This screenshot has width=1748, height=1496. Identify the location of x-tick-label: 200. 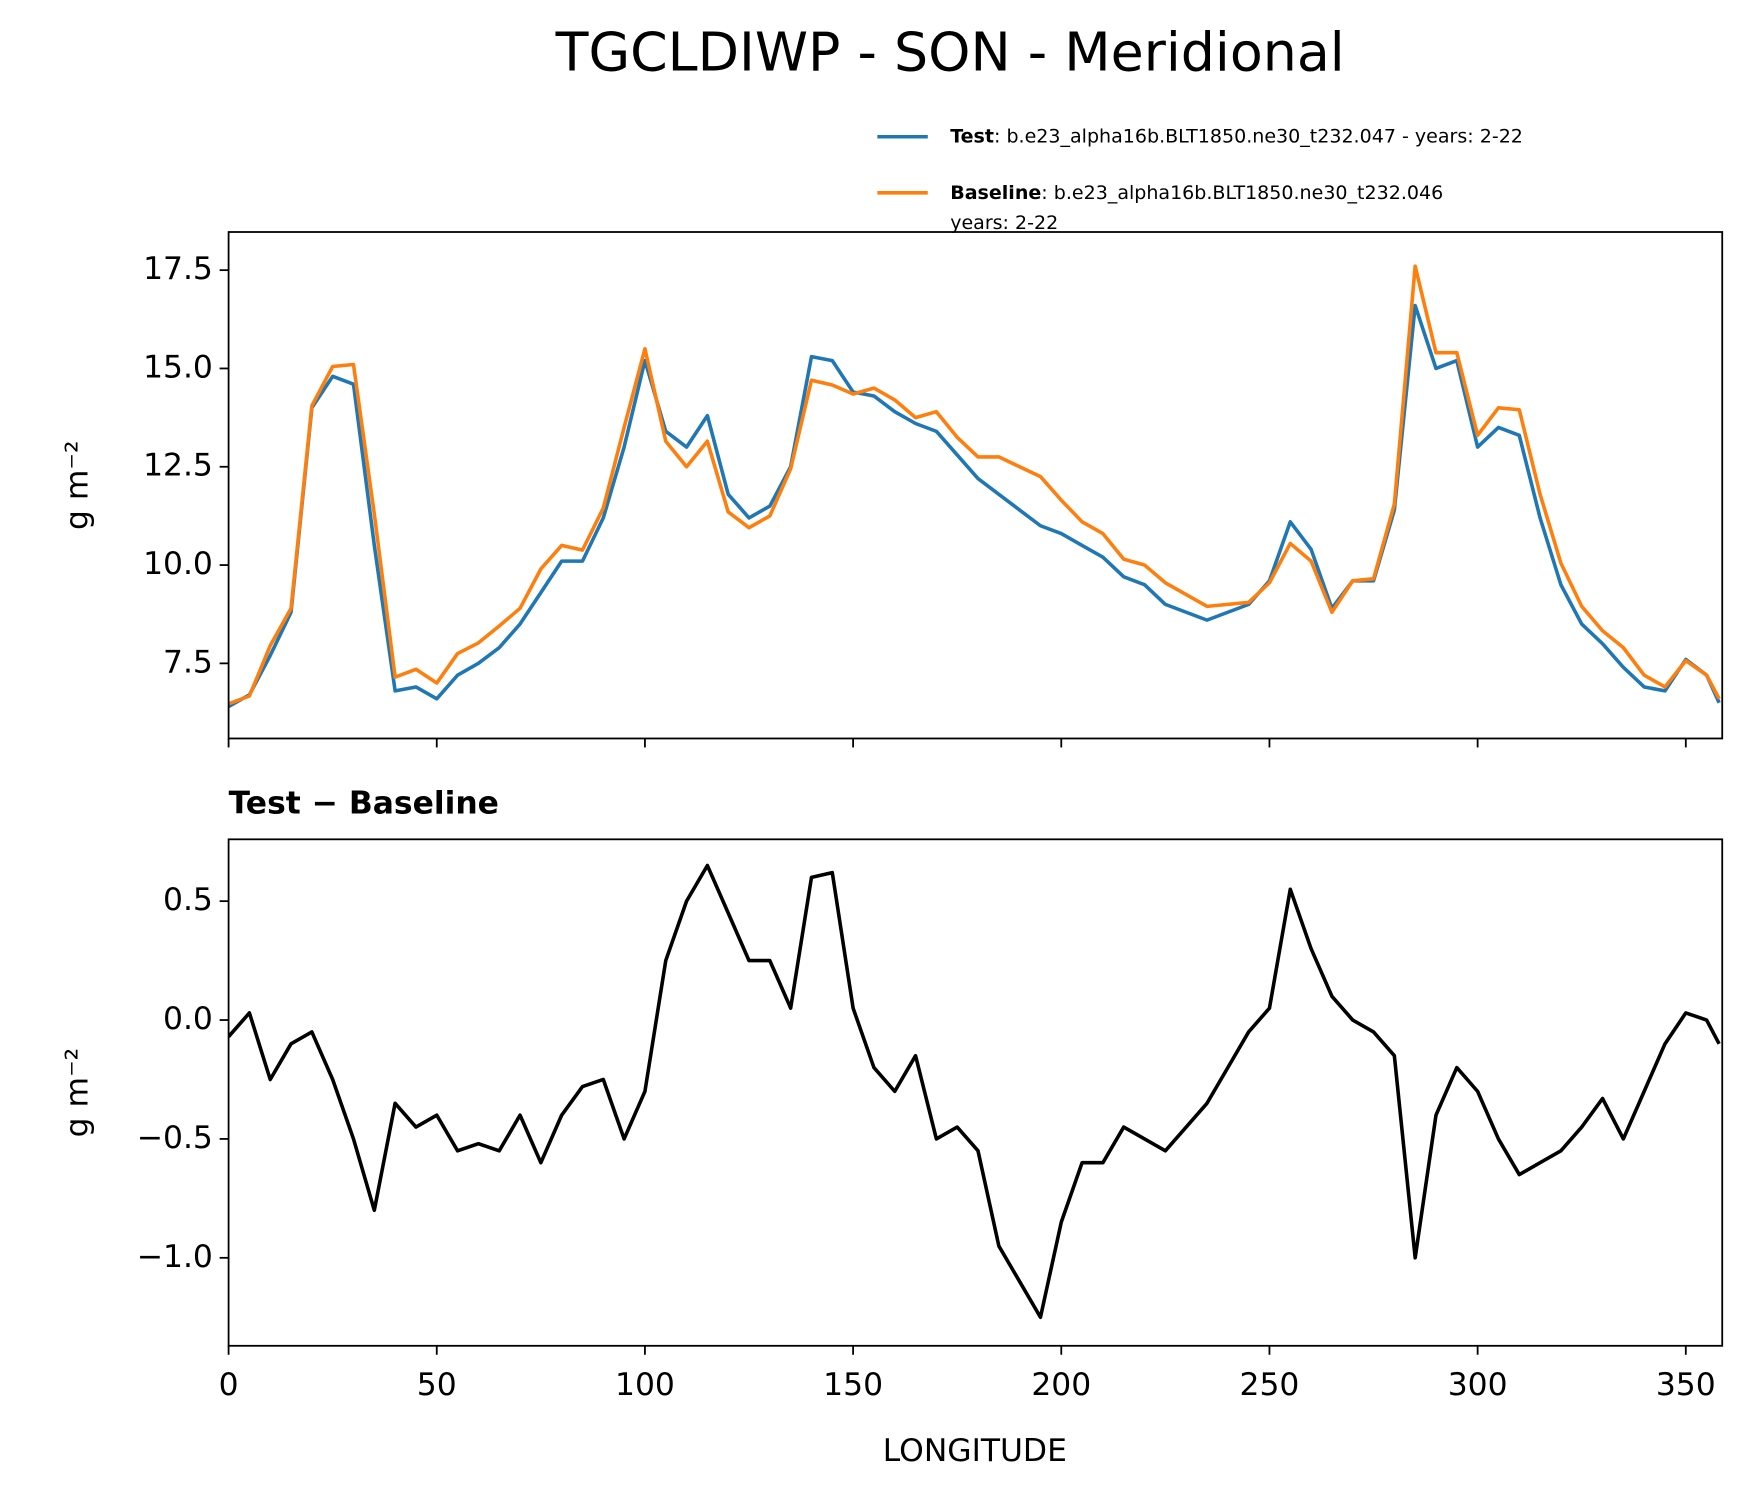
(1061, 1385).